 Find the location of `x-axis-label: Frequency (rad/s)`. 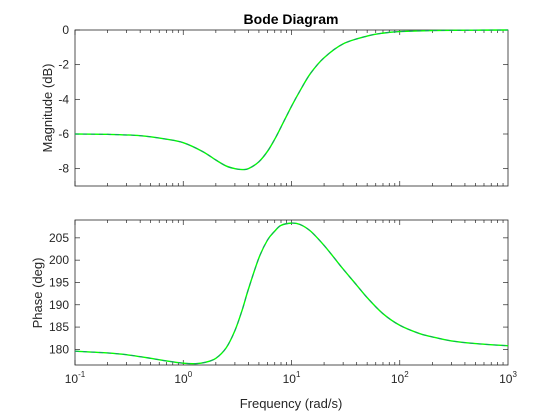

x-axis-label: Frequency (rad/s) is located at coordinates (291, 403).